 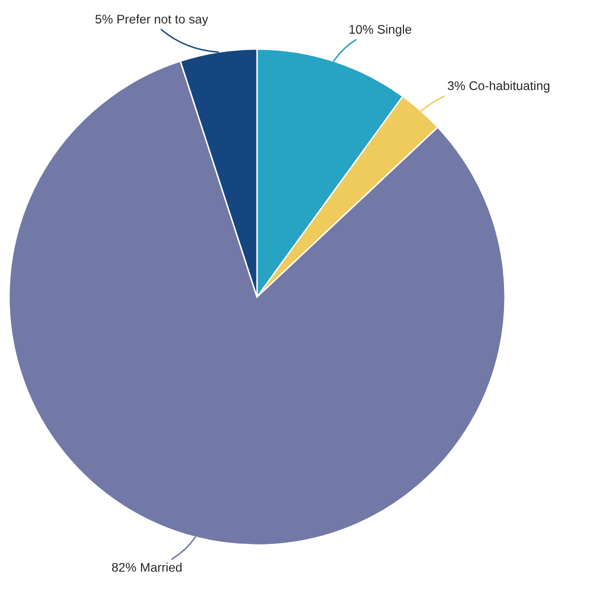 I want to click on slice-label: 82% Married, so click(x=147, y=567).